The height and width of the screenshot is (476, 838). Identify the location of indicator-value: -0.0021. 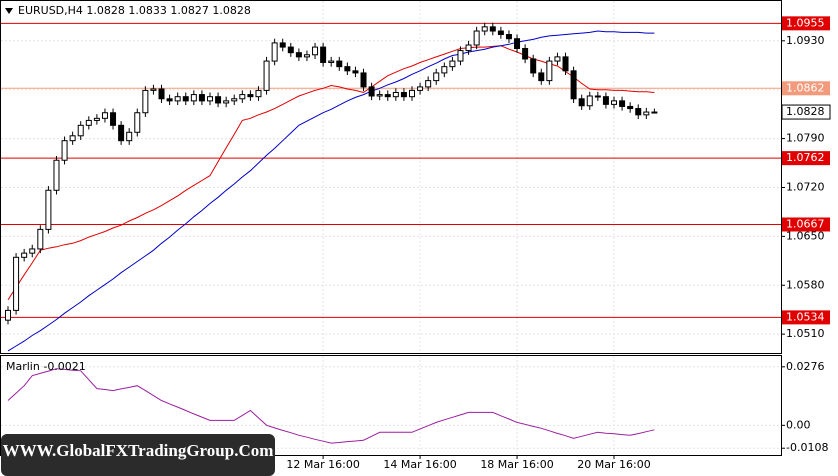
(64, 366).